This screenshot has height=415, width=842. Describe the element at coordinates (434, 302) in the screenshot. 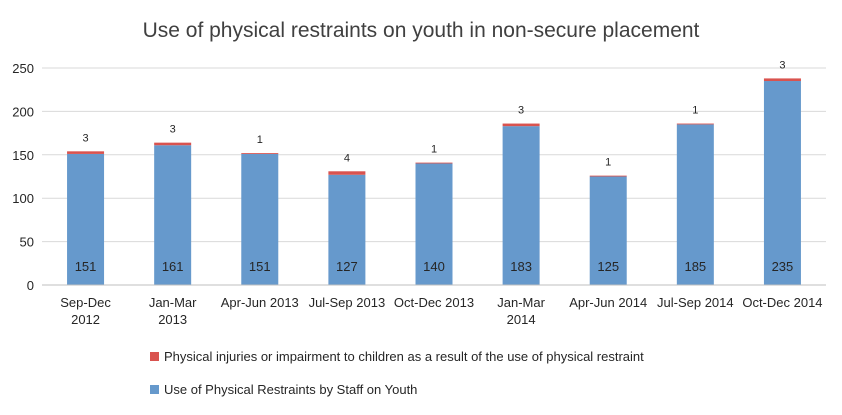

I see `x-tick-label: Oct-Dec 2013` at that location.